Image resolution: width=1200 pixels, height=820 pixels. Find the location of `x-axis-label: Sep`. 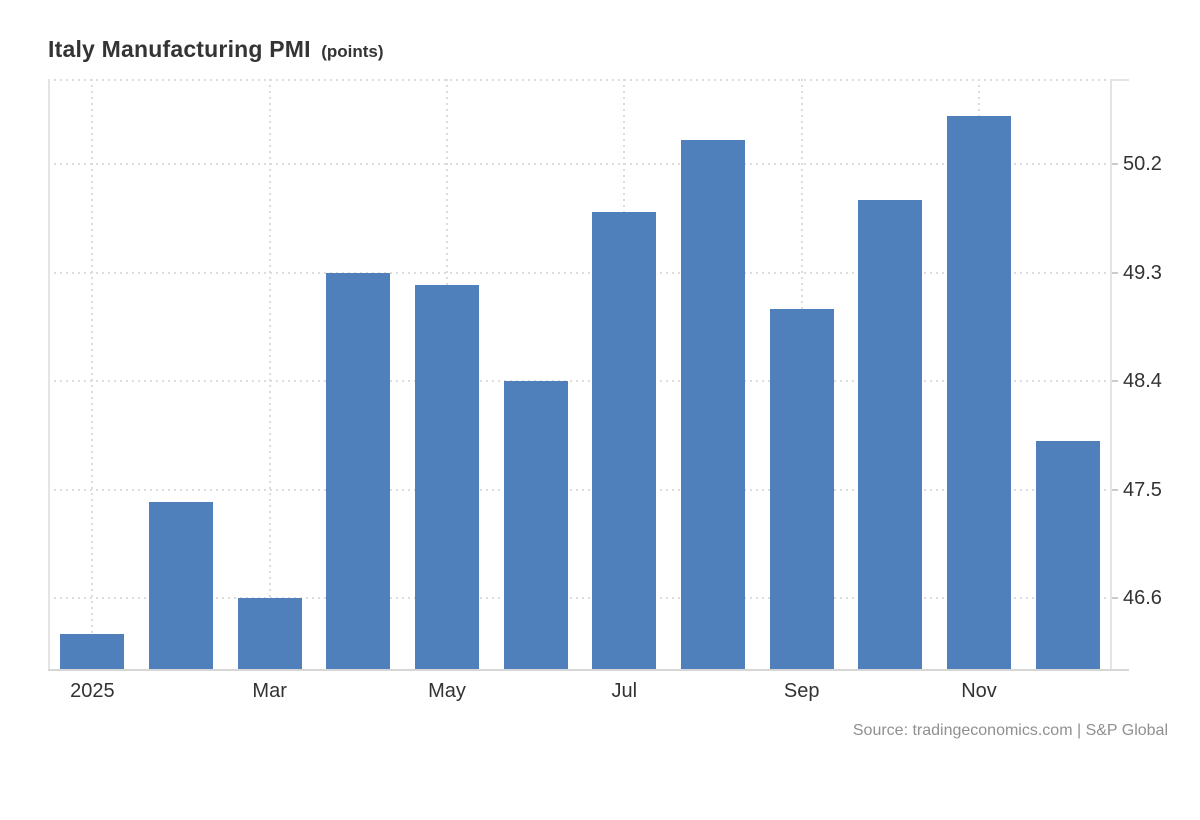

x-axis-label: Sep is located at coordinates (801, 691).